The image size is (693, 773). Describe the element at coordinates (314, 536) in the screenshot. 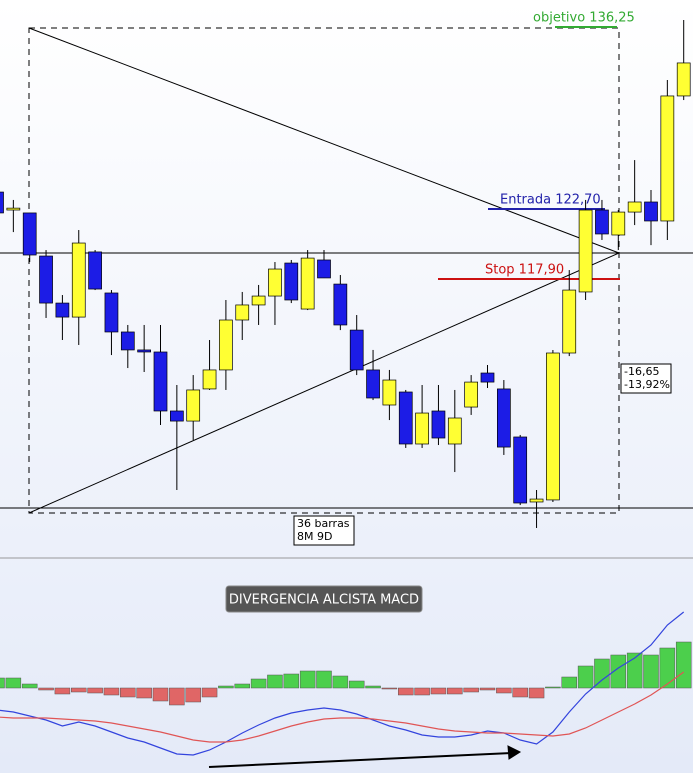

I see `duration-label: 8M 9D` at that location.